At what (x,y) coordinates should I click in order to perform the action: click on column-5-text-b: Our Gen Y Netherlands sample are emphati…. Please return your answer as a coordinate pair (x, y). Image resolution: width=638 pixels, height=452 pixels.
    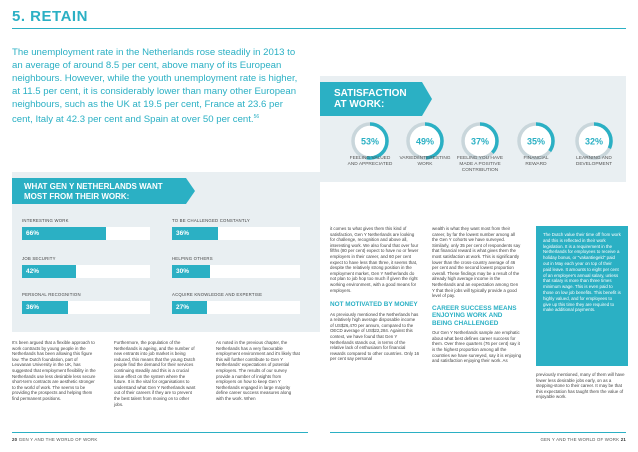
    Looking at the image, I should click on (477, 347).